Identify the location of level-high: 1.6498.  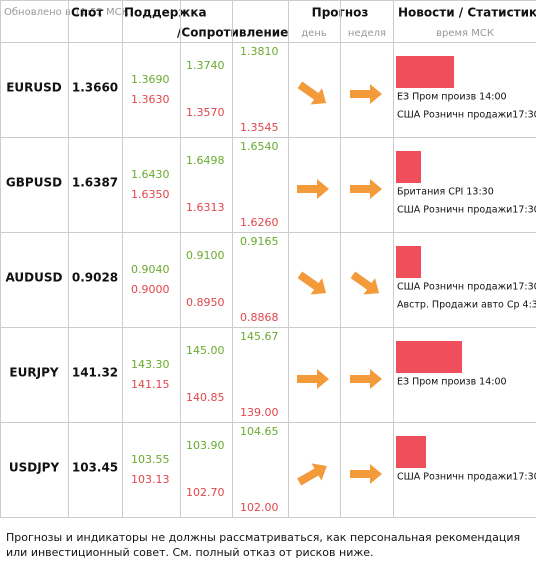
(205, 160).